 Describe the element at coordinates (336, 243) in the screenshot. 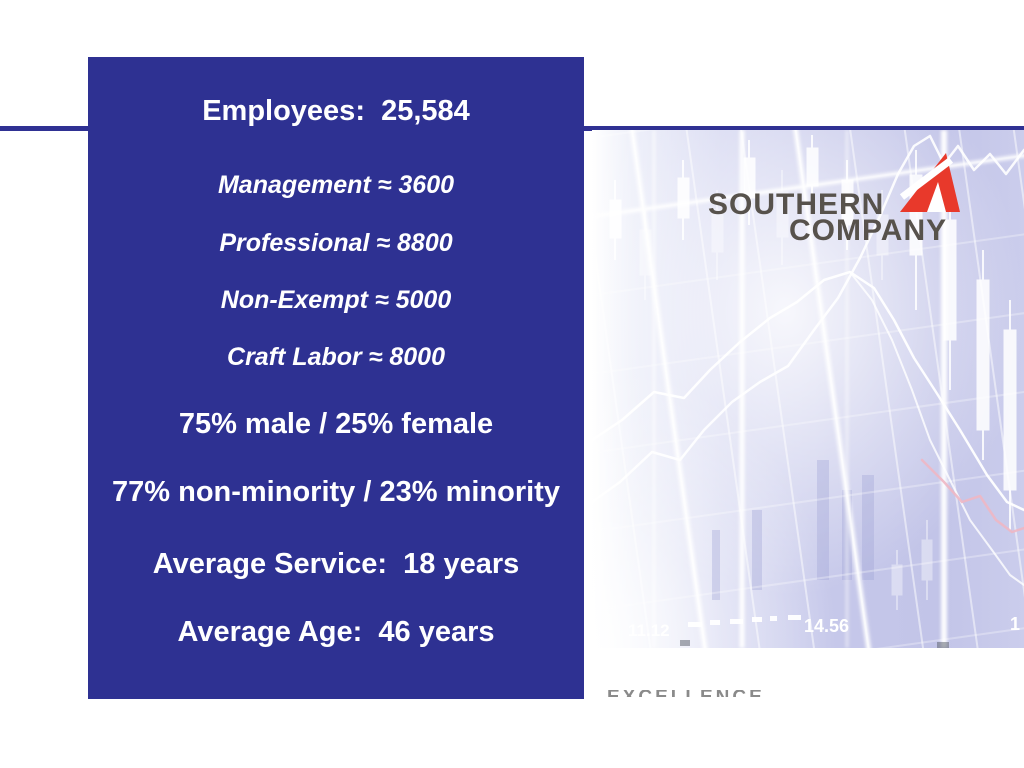

I see `breakdown-line: Professional ≈ 8800` at that location.